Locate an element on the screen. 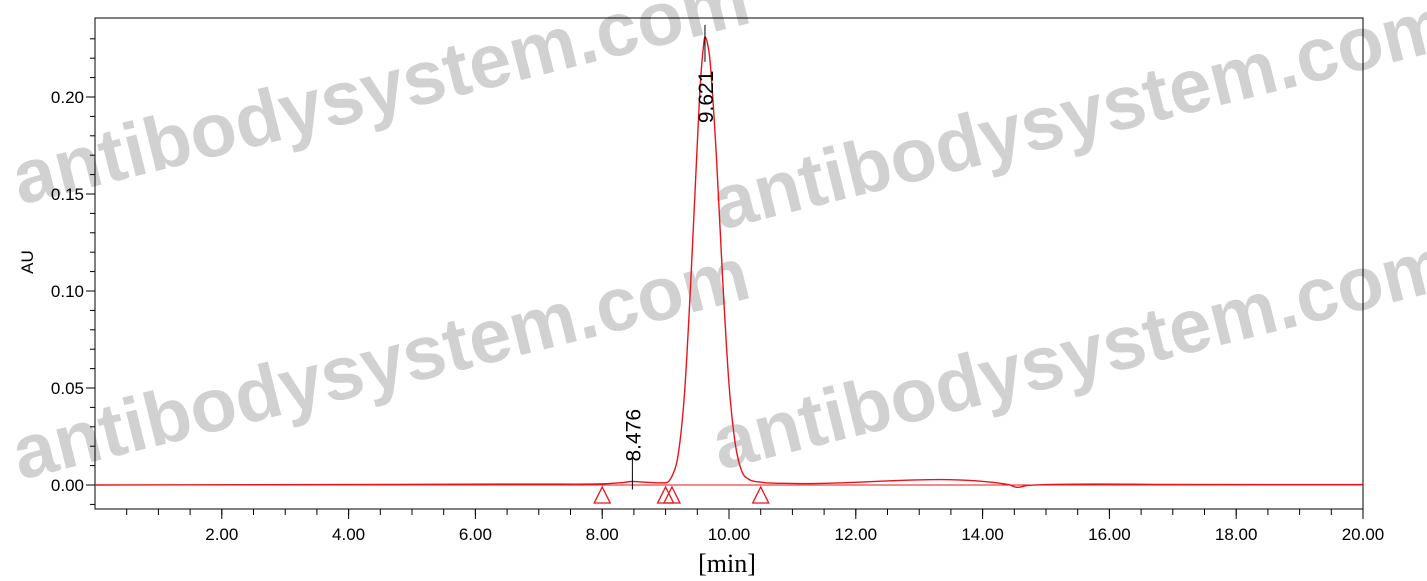 The height and width of the screenshot is (581, 1427). y-tick-label: 0.00 is located at coordinates (67, 485).